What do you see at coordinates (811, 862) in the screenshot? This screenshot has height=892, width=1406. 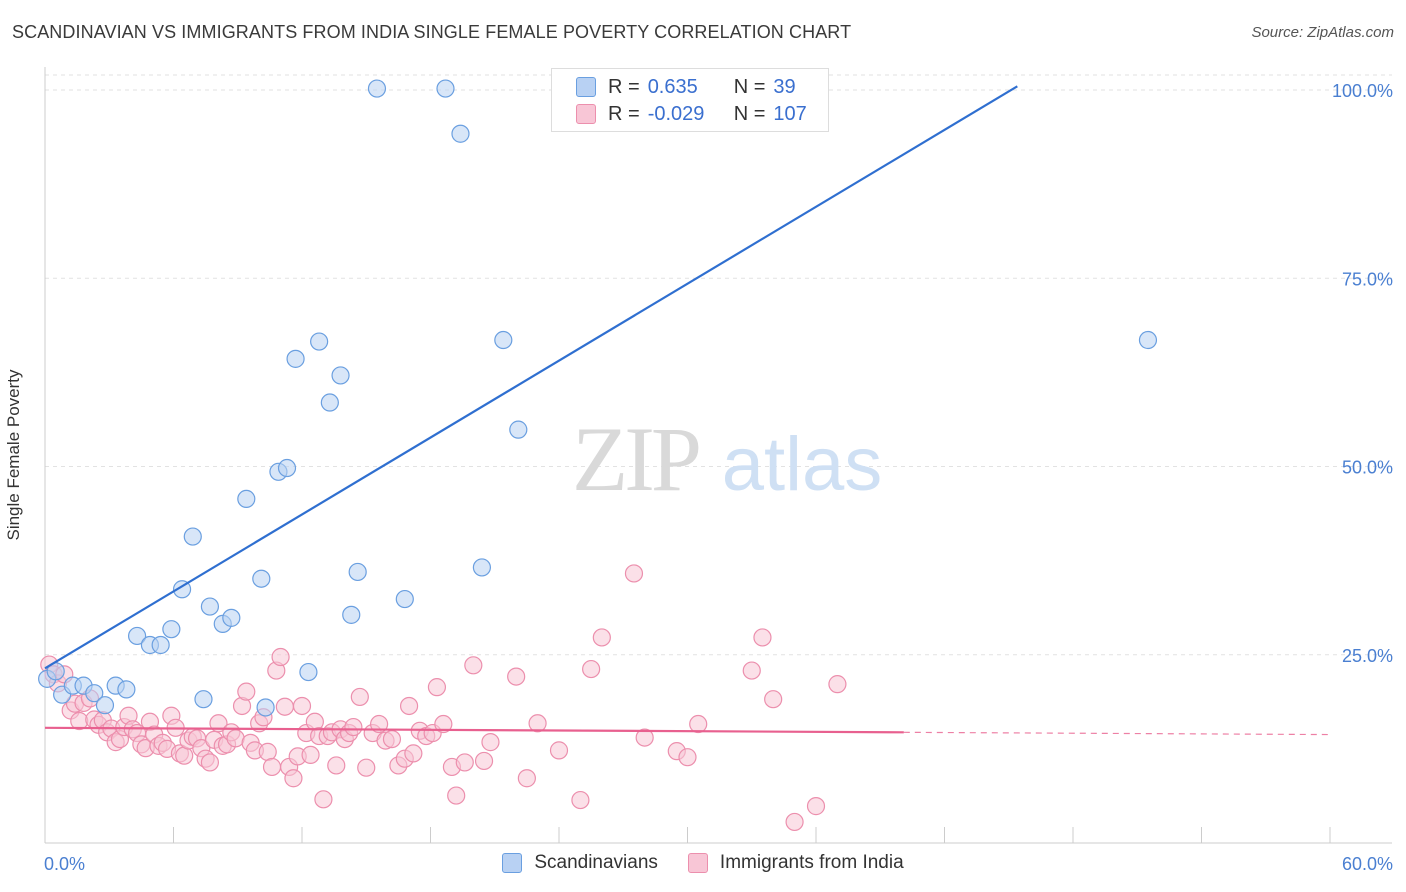 I see `legend-label-india: Immigrants from India` at bounding box center [811, 862].